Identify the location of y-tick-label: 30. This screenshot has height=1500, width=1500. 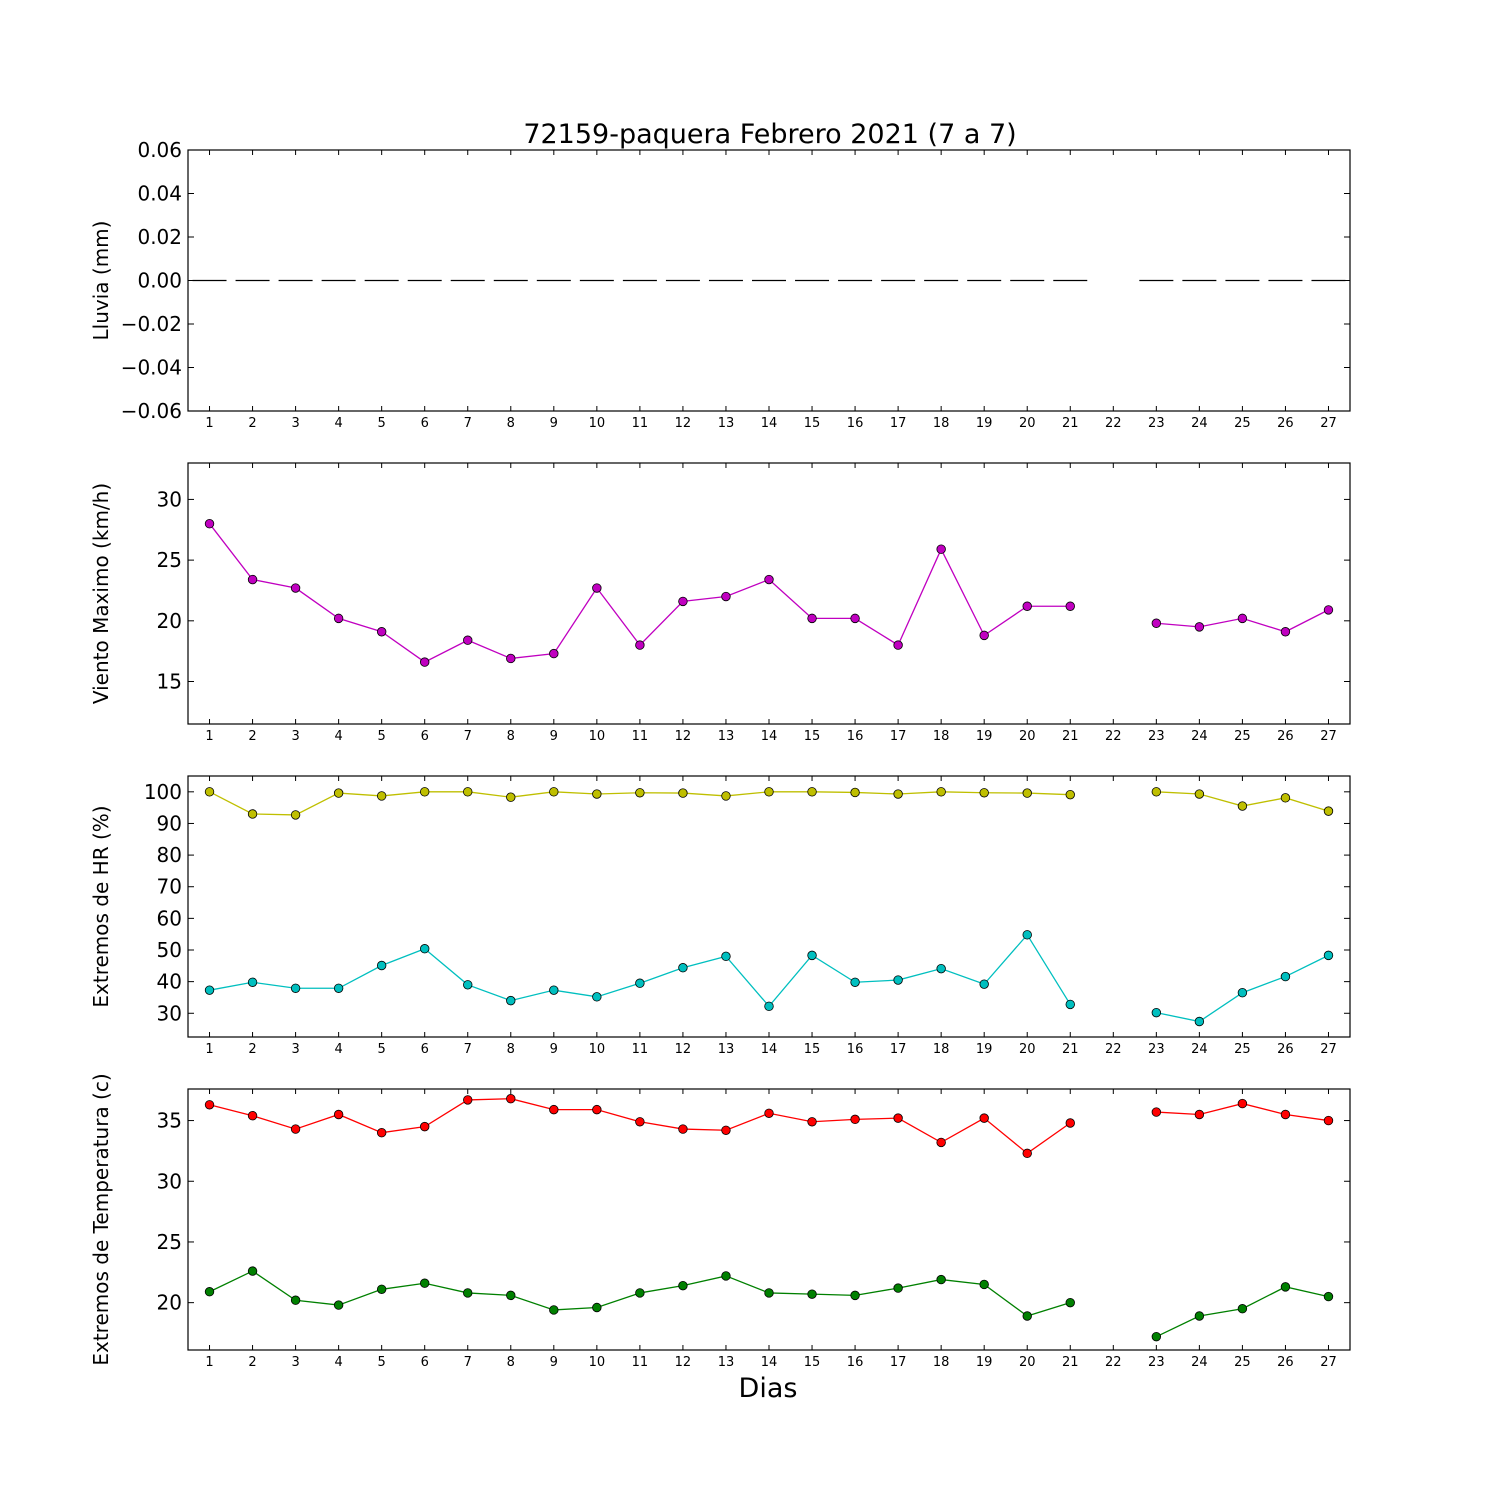
(169, 1013).